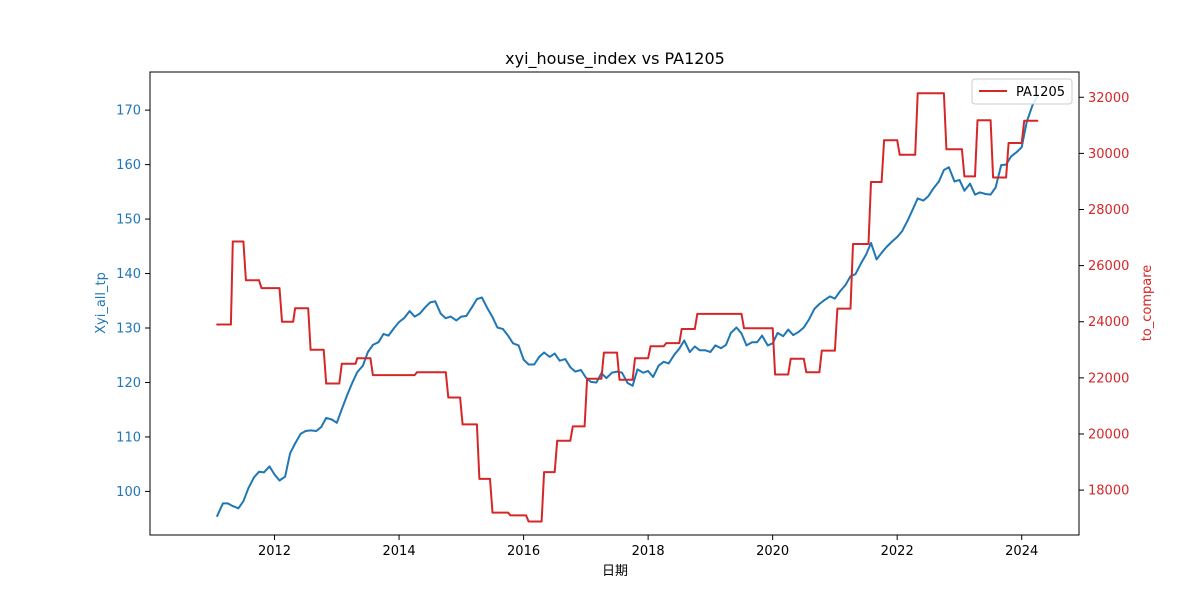 This screenshot has height=600, width=1200. I want to click on x-tick-label: 2012, so click(274, 551).